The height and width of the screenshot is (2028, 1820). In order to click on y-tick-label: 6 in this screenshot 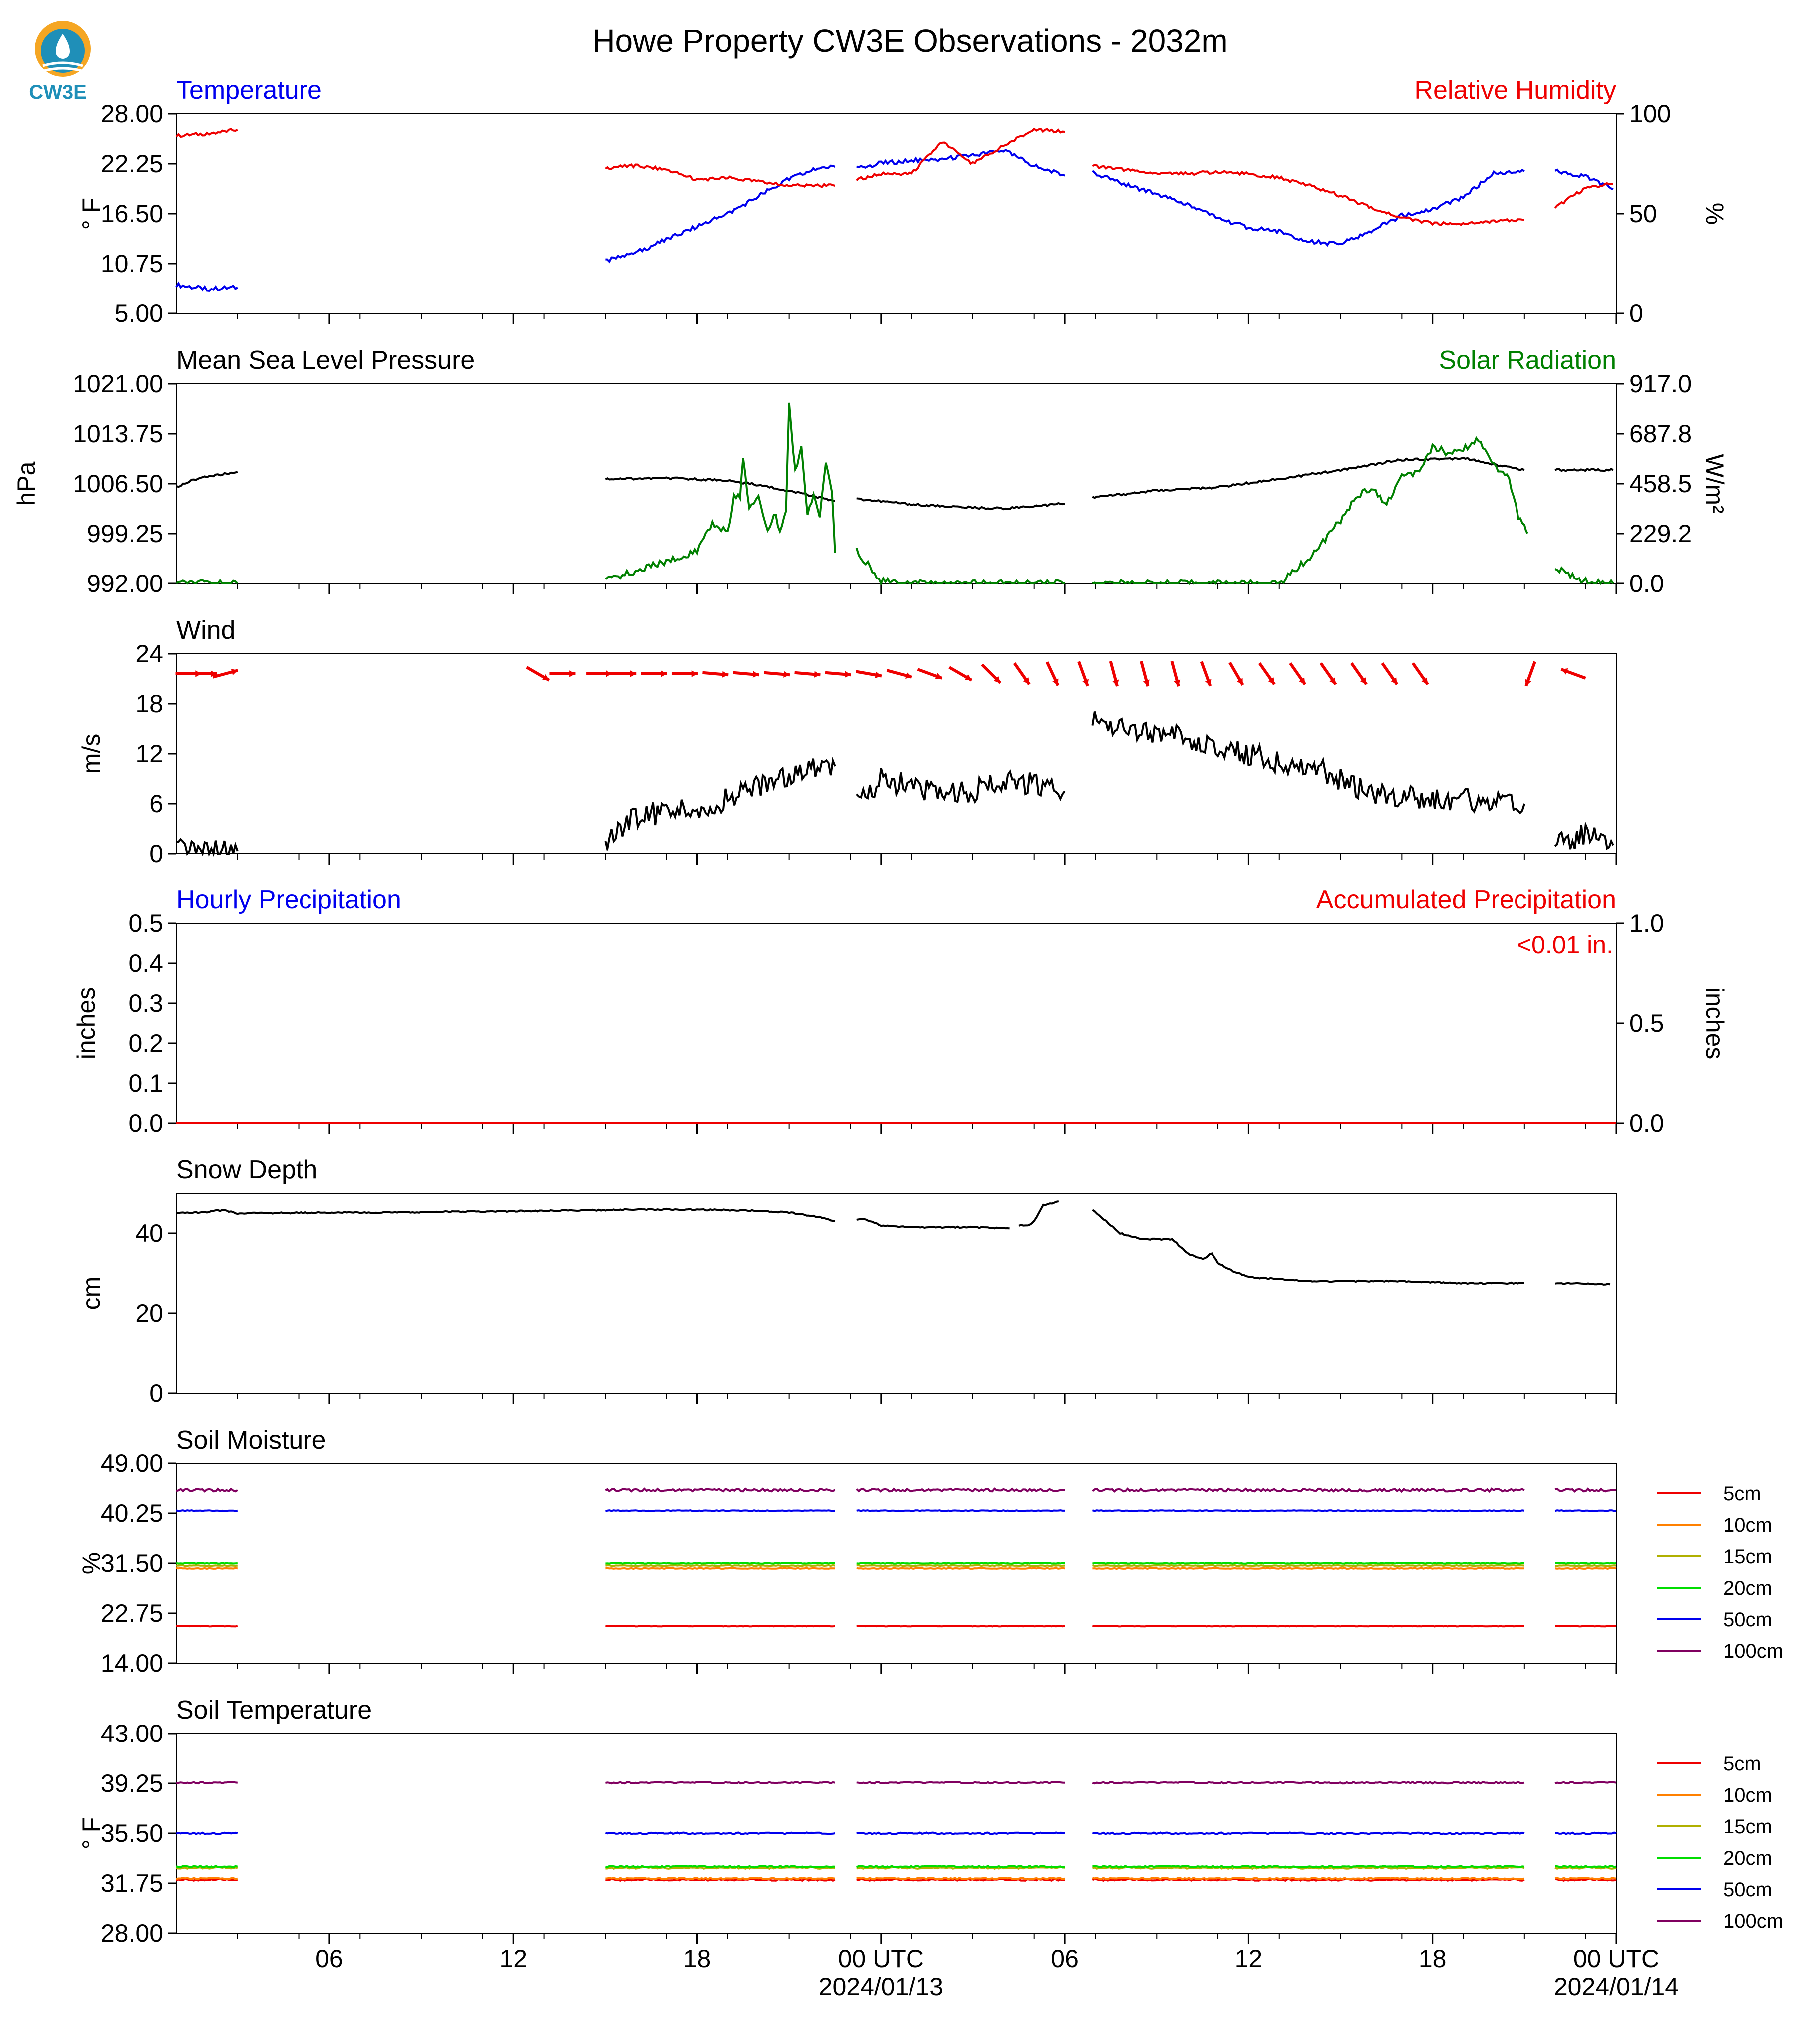, I will do `click(156, 804)`.